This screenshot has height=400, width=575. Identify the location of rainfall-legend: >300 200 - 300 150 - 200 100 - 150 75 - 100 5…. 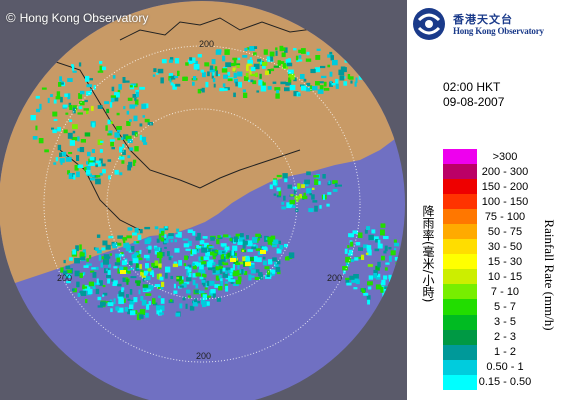
(488, 269).